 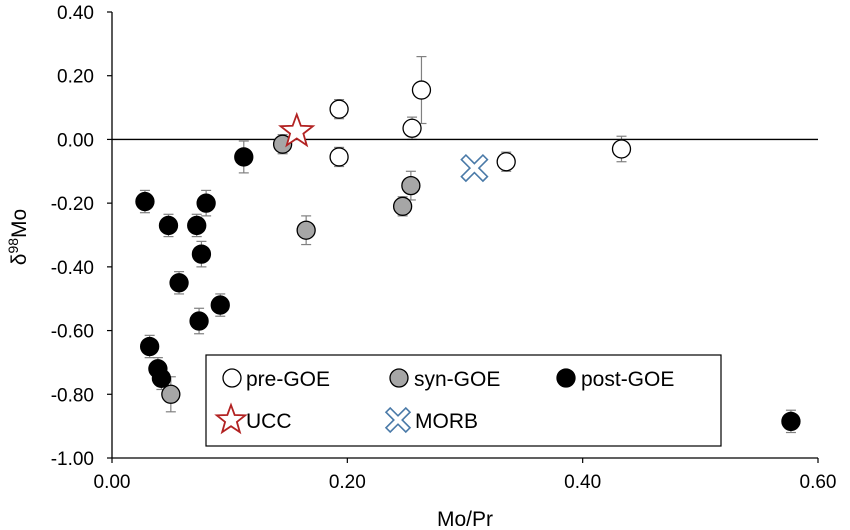 I want to click on legend-ucc-marker, so click(x=231, y=418).